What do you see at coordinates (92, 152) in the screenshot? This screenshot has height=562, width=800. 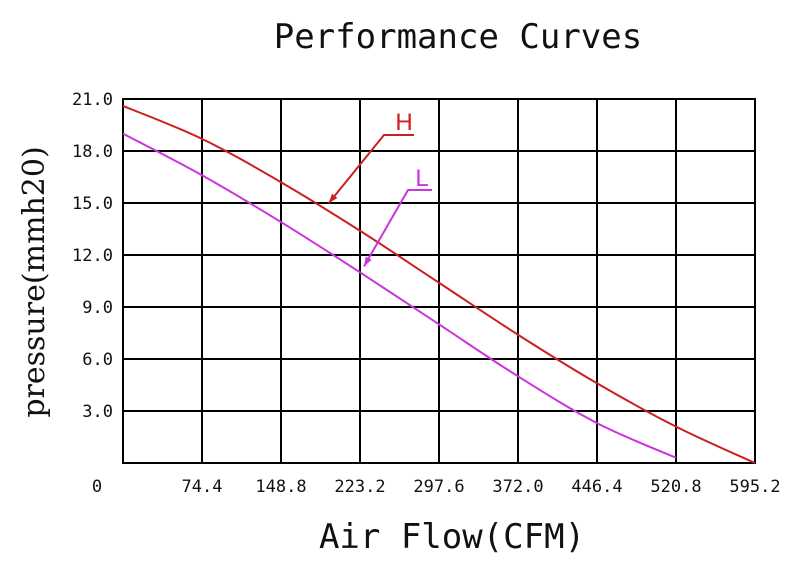 I see `y-tick-label: 18.0` at bounding box center [92, 152].